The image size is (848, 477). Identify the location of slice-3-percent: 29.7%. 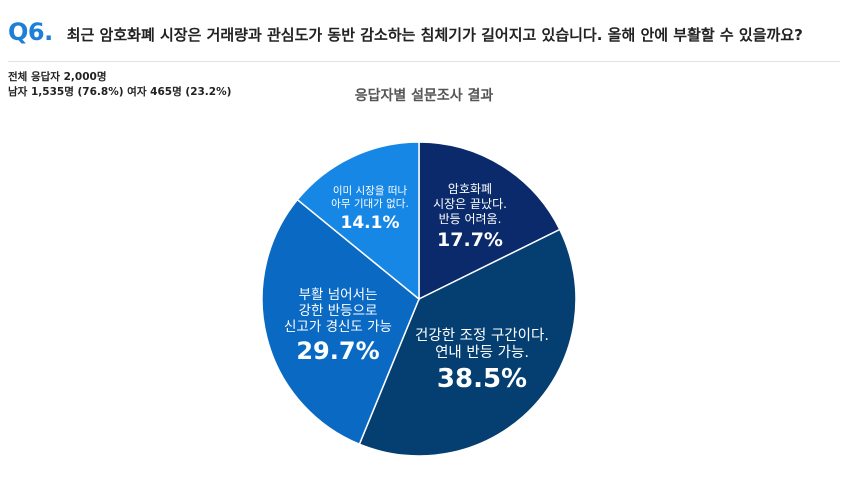
(337, 351).